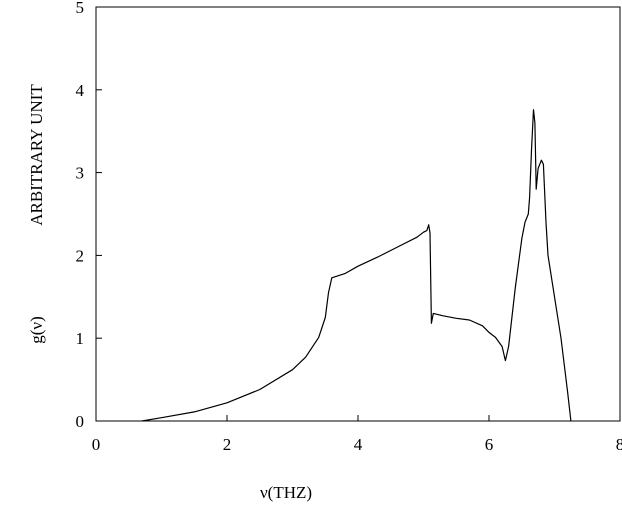 The height and width of the screenshot is (518, 622). Describe the element at coordinates (80, 8) in the screenshot. I see `y-tick-label: 5` at that location.